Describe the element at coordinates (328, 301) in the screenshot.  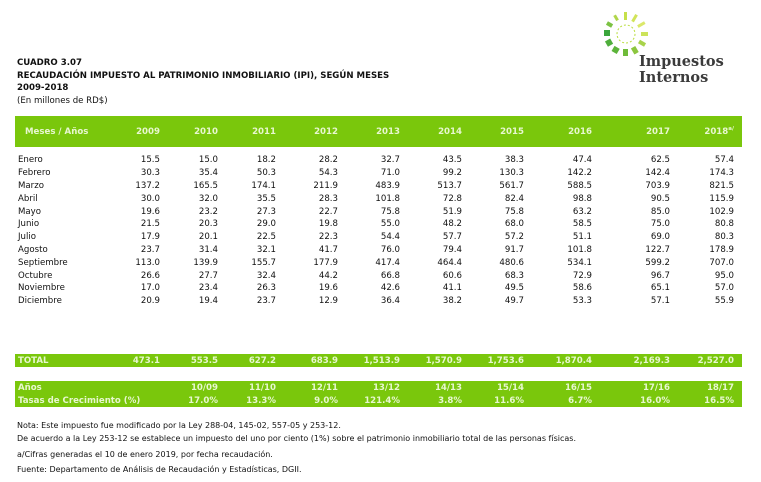
I see `cell-value: 12.9` at that location.